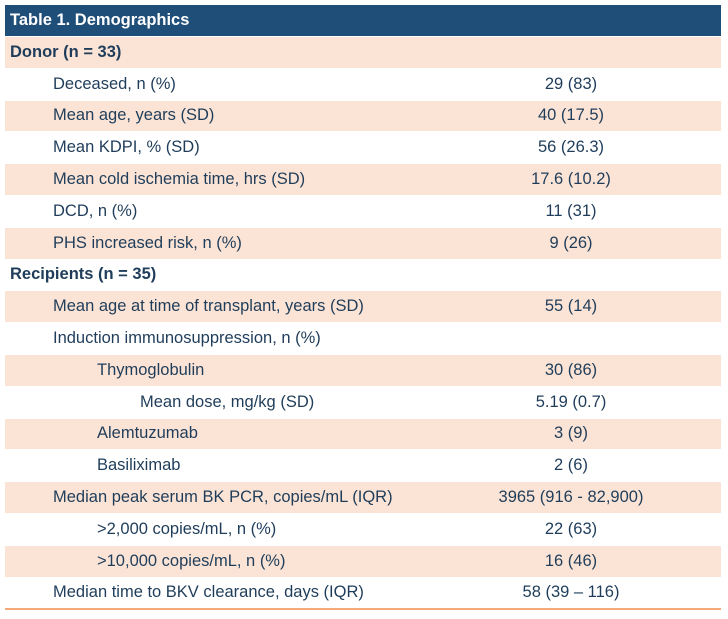 The height and width of the screenshot is (619, 728). What do you see at coordinates (126, 147) in the screenshot?
I see `row-label: Mean KDPI, % (SD)` at bounding box center [126, 147].